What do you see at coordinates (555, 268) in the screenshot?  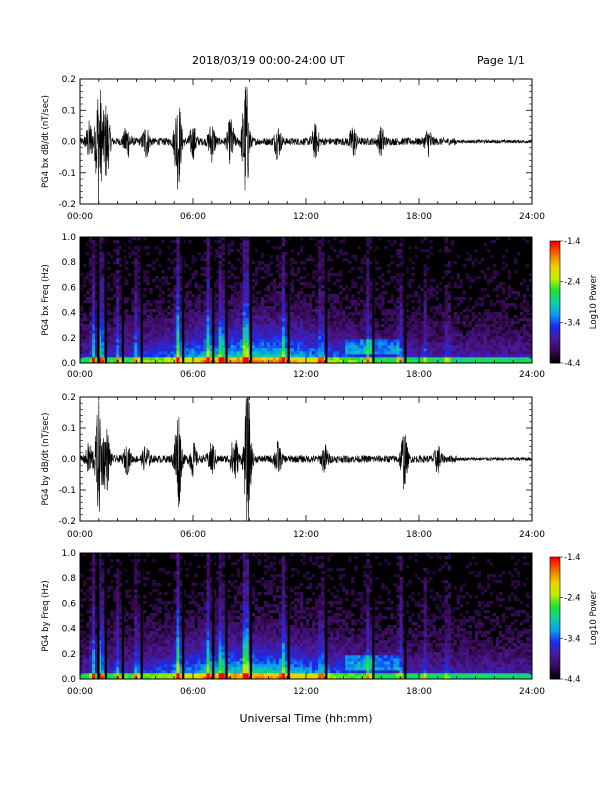 I see `colorbar-step` at bounding box center [555, 268].